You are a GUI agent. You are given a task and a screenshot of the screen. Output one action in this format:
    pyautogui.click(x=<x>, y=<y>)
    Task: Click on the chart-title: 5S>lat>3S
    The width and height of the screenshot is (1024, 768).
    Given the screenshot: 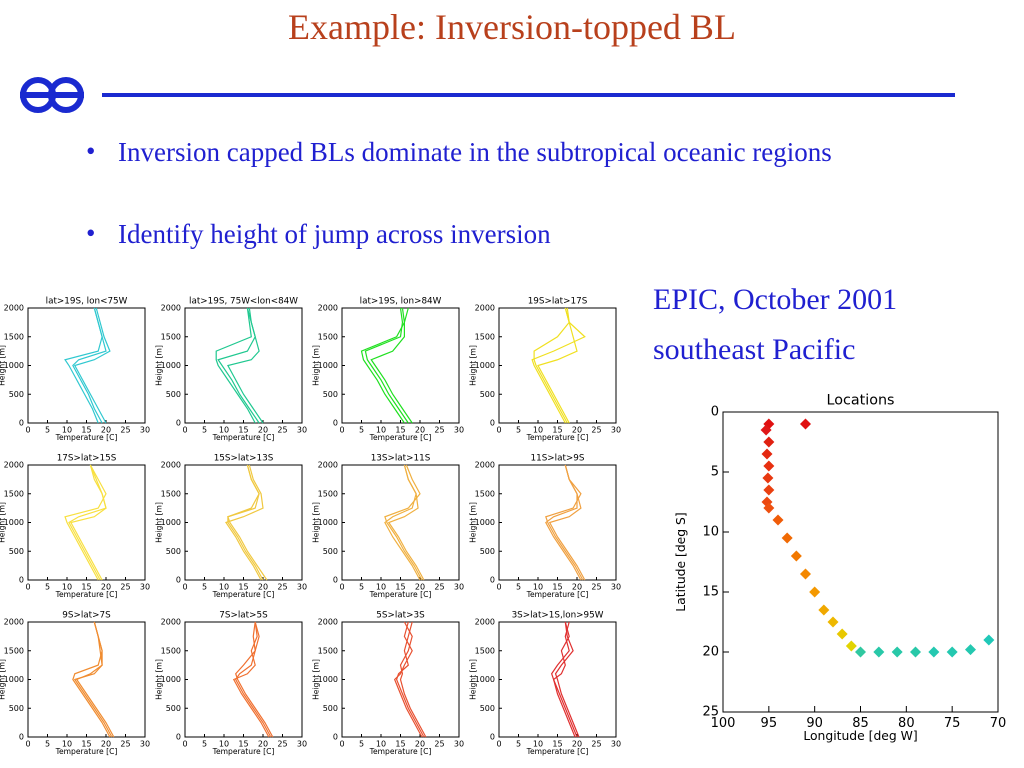 What is the action you would take?
    pyautogui.click(x=400, y=615)
    